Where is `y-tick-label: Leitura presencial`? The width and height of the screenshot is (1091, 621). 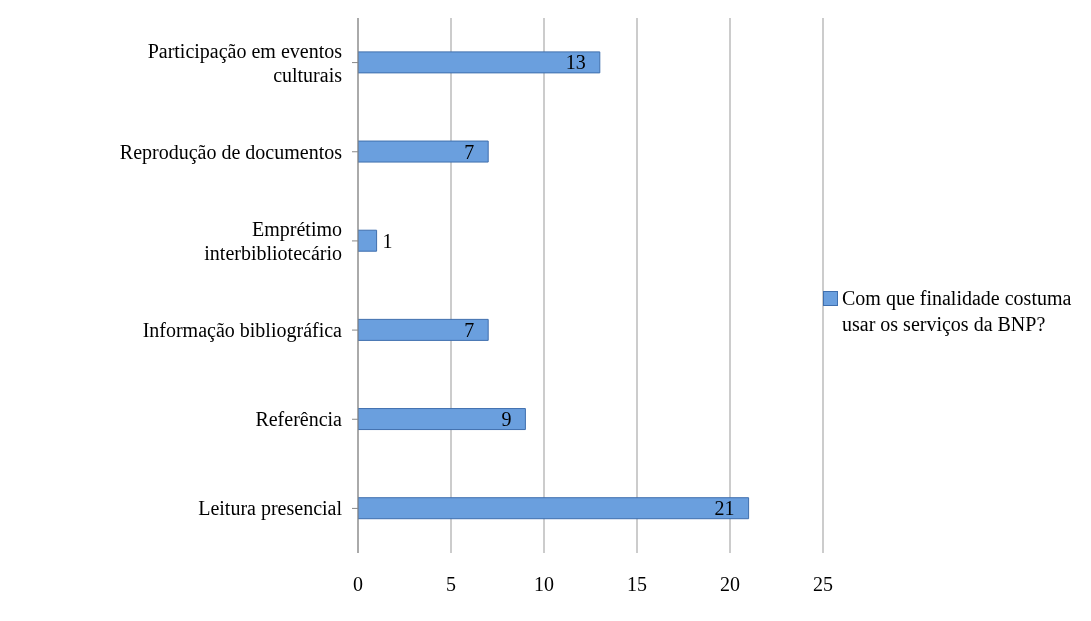
y-tick-label: Leitura presencial is located at coordinates (270, 509).